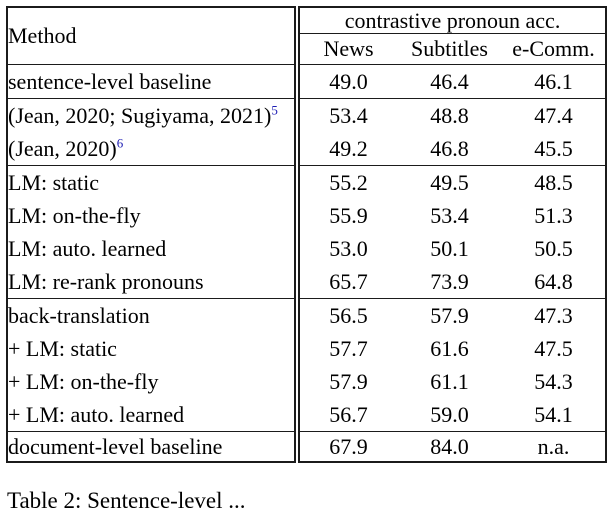 This screenshot has width=610, height=515. What do you see at coordinates (345, 446) in the screenshot?
I see `value-cell: 67.9` at bounding box center [345, 446].